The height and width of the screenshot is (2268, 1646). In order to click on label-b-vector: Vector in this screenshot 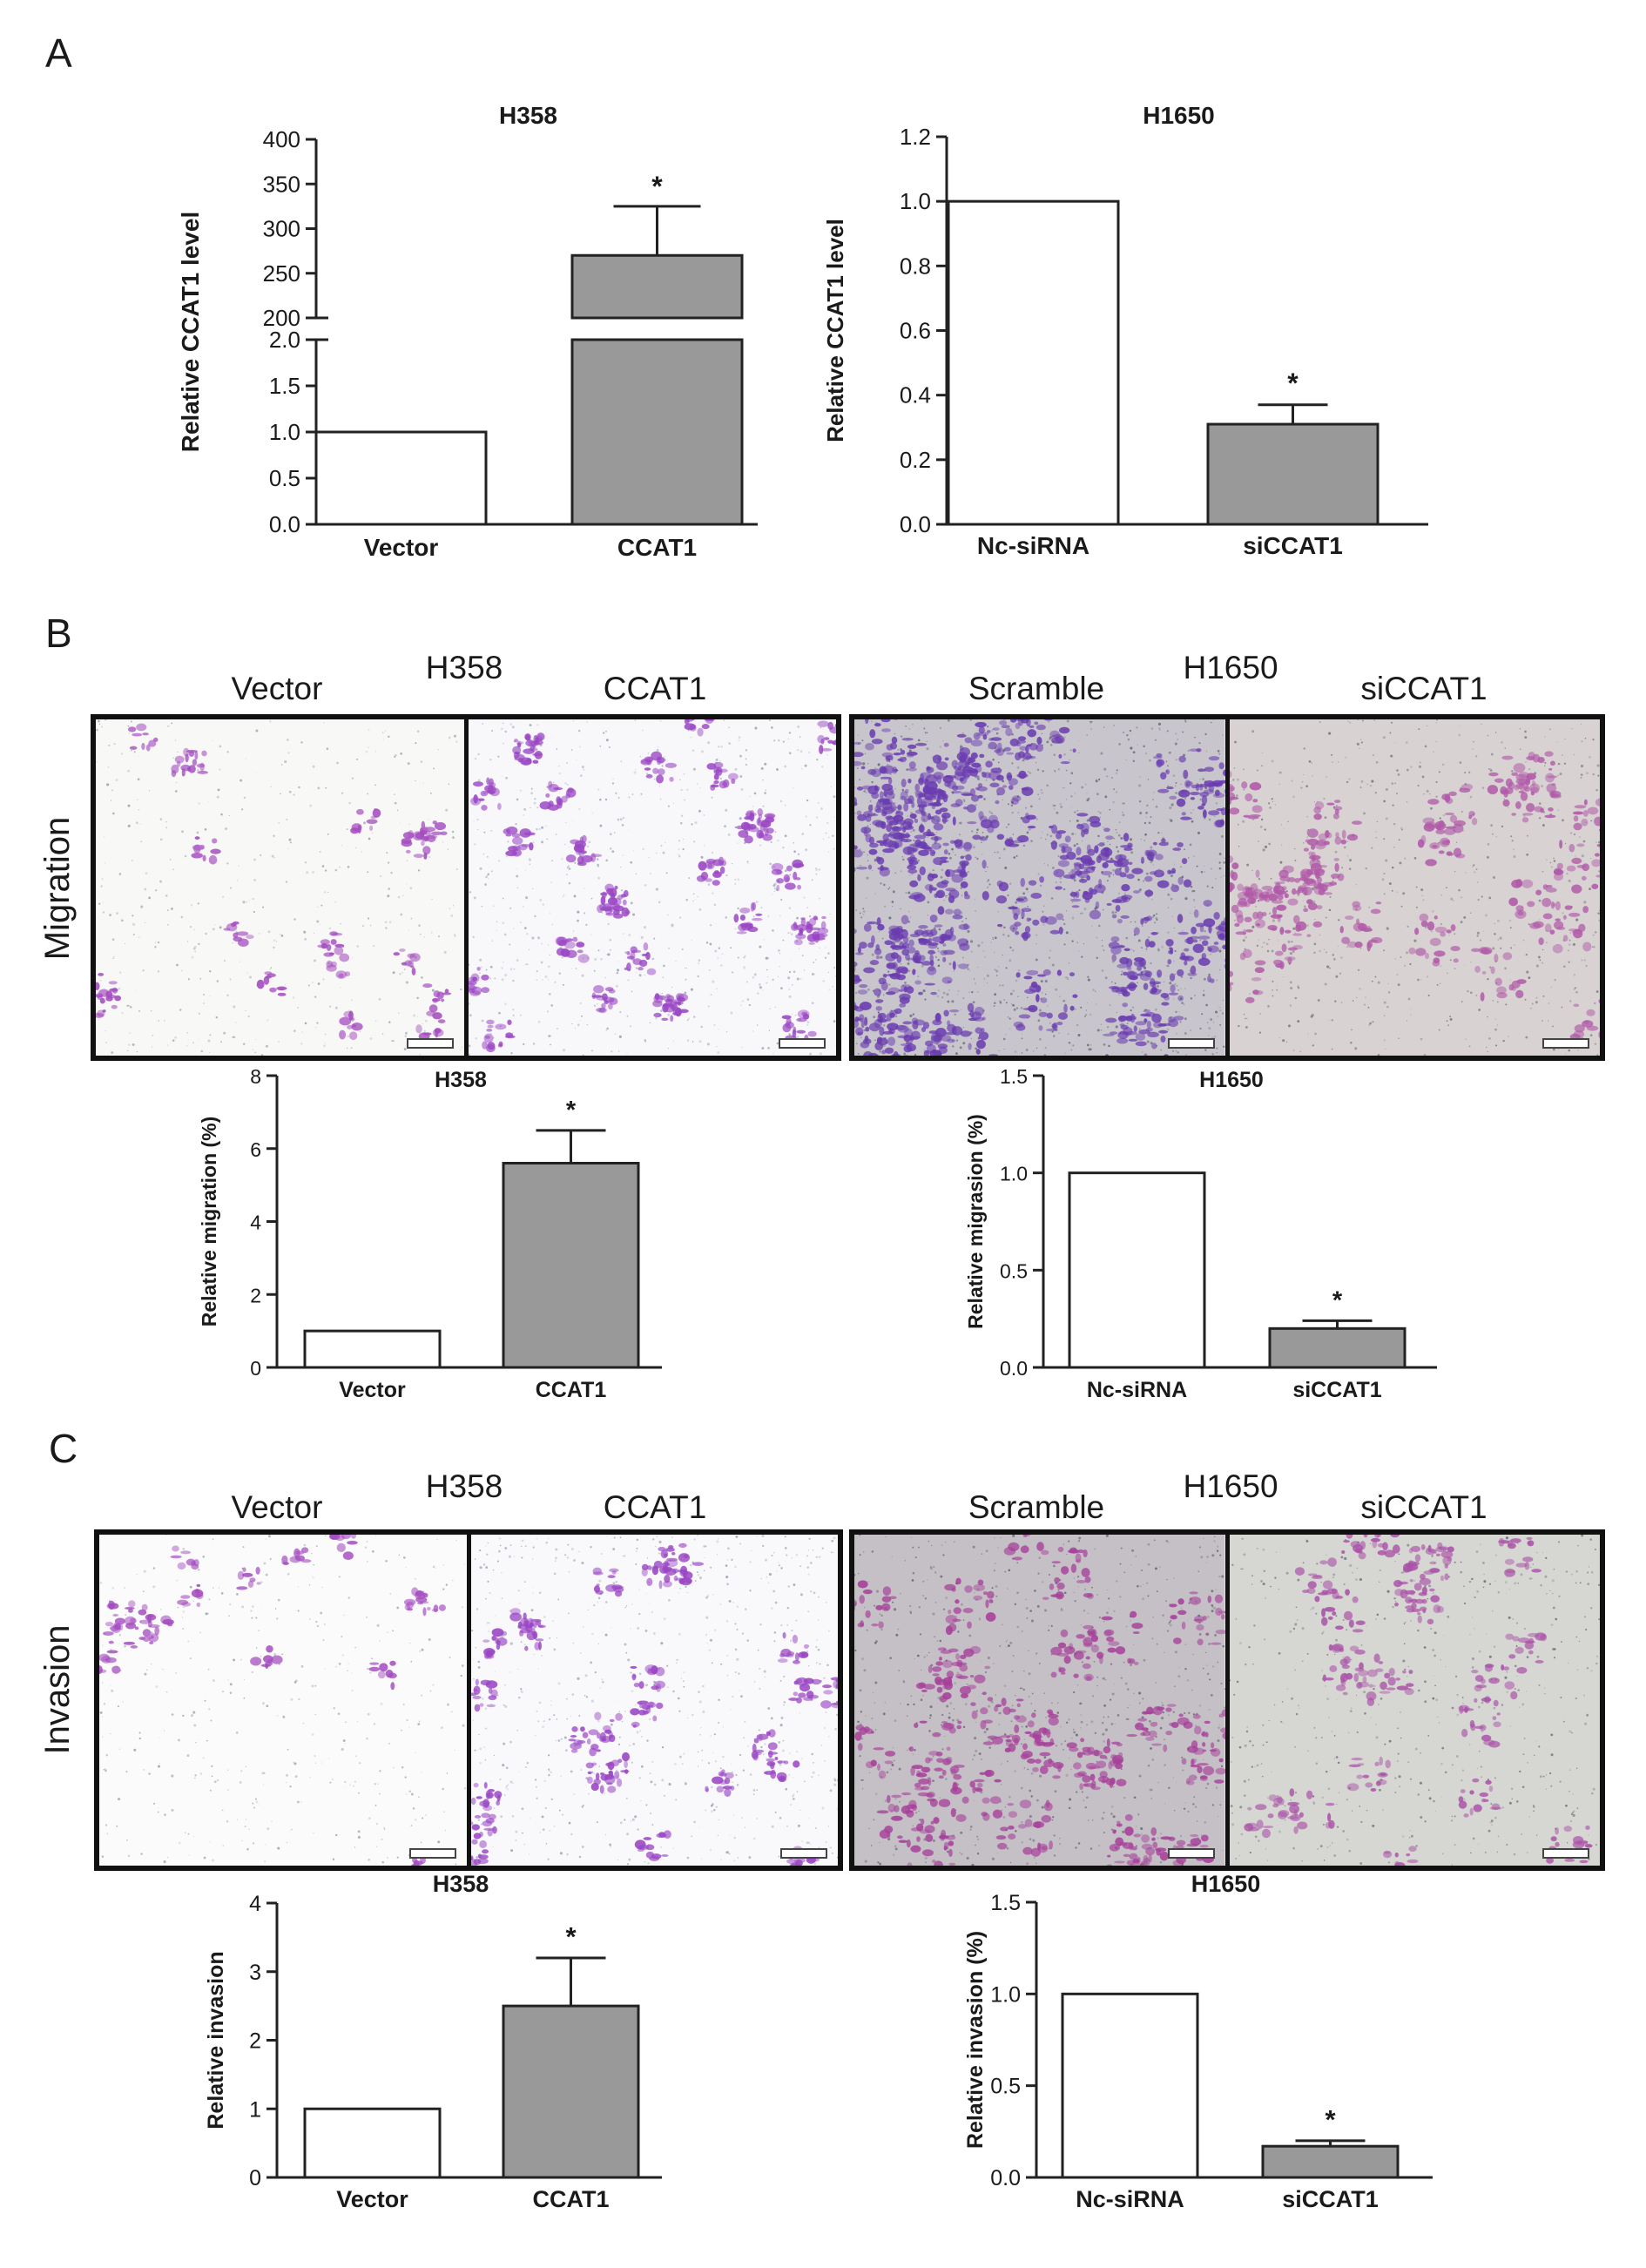, I will do `click(277, 688)`.